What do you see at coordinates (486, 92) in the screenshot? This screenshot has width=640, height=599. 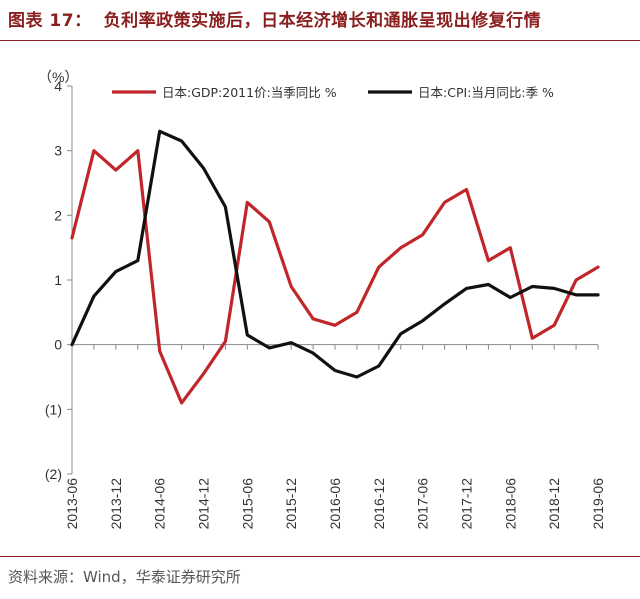 I see `legend-cpi-label: 日本:CPI:当月同比:季 %` at bounding box center [486, 92].